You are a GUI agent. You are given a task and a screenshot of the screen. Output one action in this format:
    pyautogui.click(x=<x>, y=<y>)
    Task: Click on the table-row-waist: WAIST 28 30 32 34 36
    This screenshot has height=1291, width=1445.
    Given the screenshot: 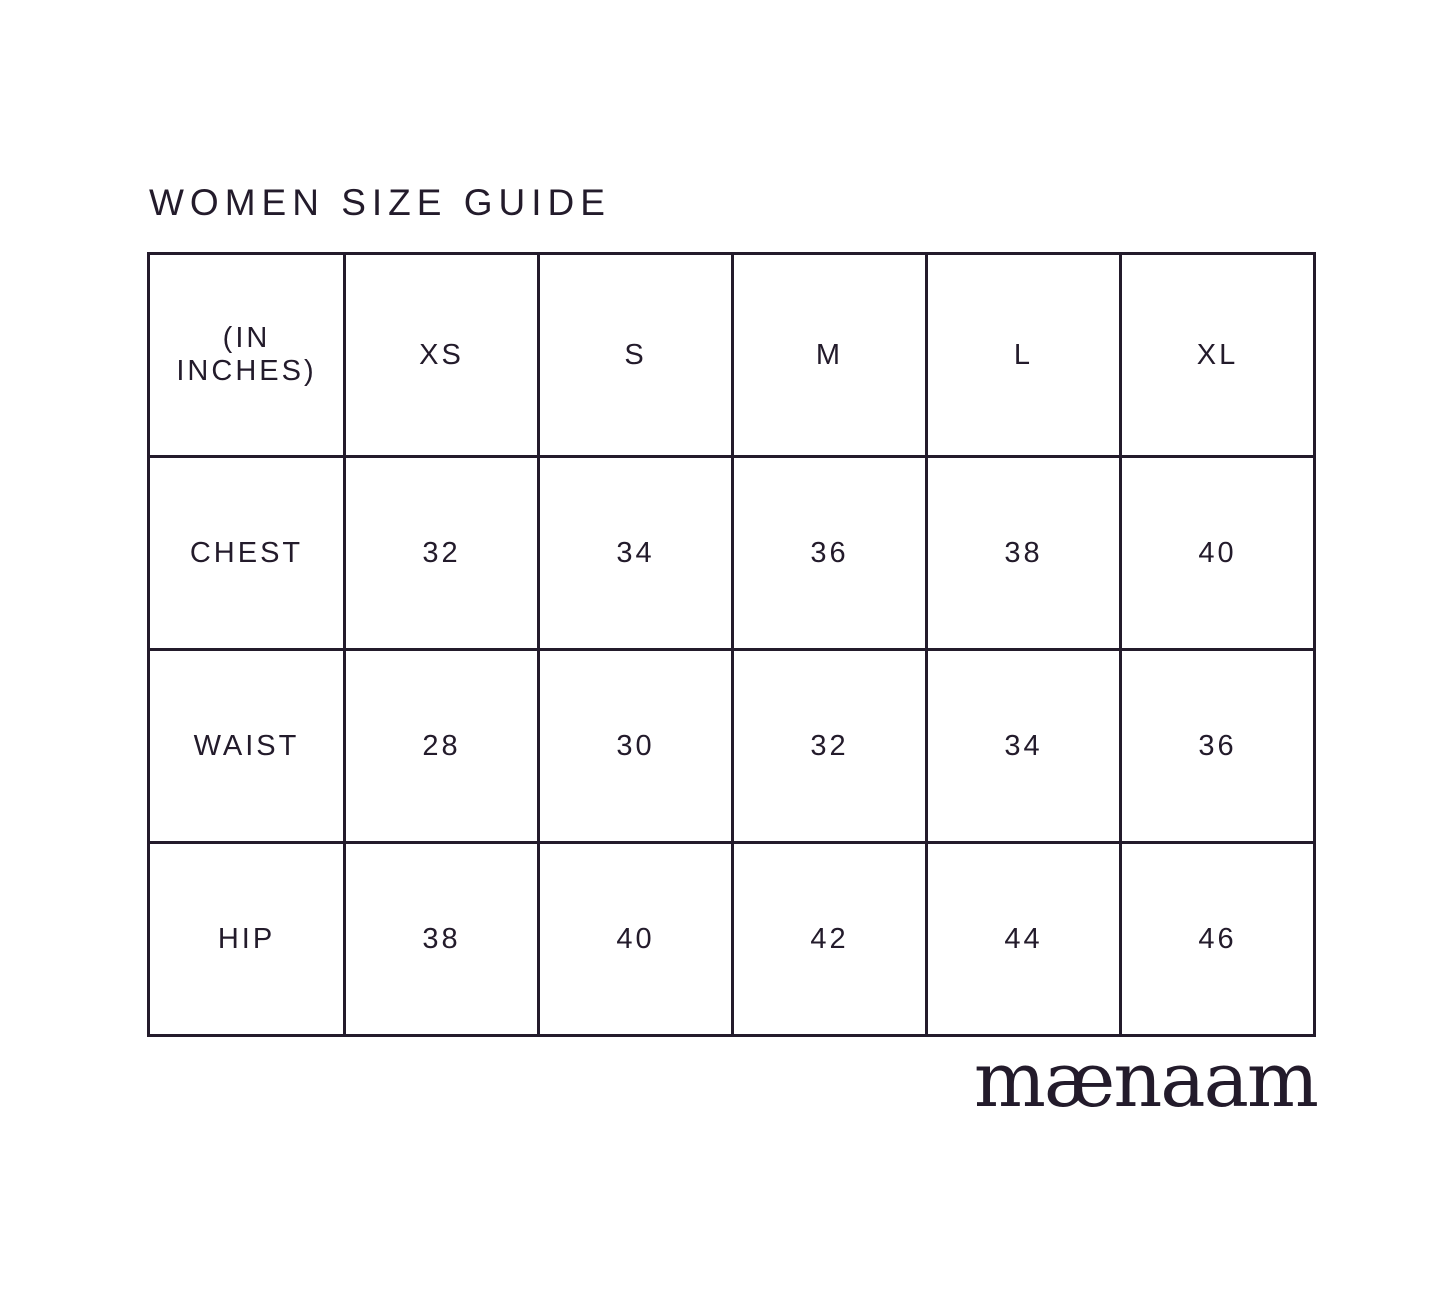 What is the action you would take?
    pyautogui.click(x=731, y=746)
    